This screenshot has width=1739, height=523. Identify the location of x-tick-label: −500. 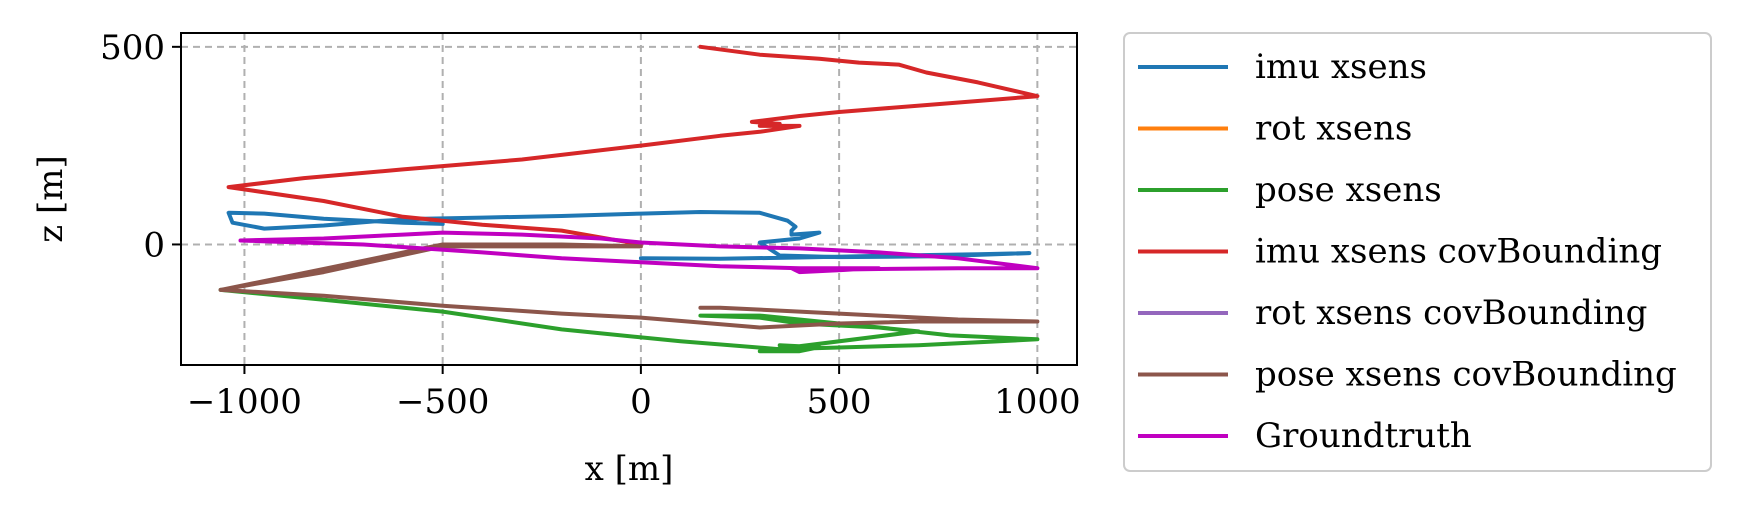
(442, 402).